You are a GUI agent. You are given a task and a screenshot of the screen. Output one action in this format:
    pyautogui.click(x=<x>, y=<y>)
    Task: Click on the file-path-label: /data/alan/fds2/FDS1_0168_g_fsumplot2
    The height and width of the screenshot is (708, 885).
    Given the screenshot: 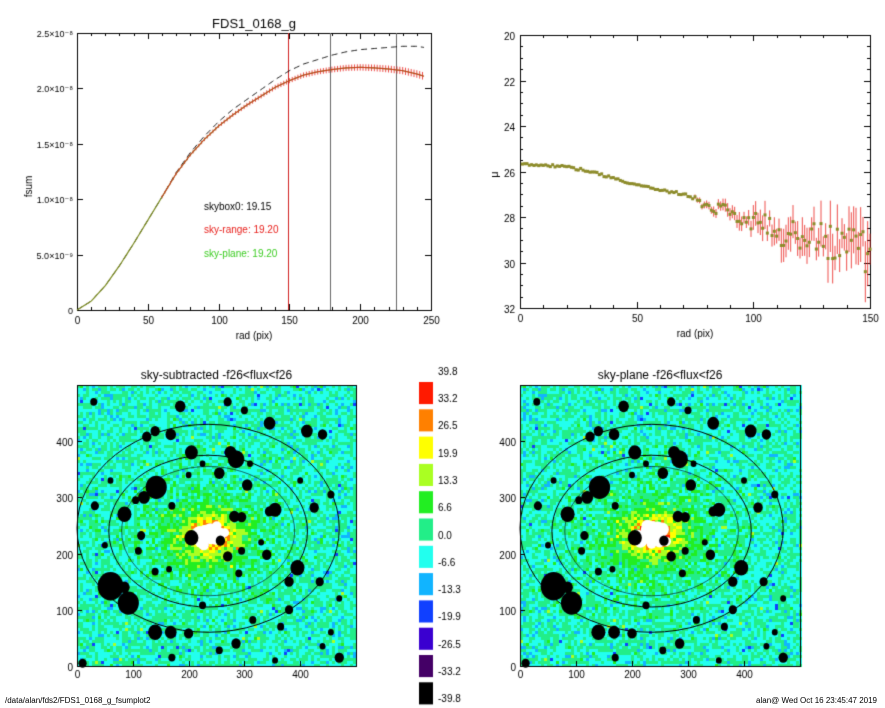 What is the action you would take?
    pyautogui.click(x=78, y=700)
    